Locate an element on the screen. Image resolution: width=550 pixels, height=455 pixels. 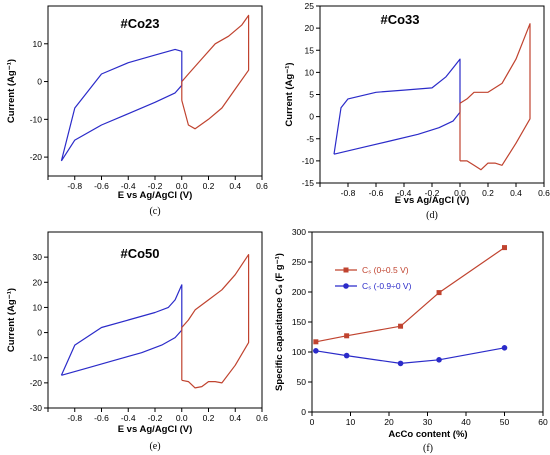
panel-caption: (c) is located at coordinates (154, 211).